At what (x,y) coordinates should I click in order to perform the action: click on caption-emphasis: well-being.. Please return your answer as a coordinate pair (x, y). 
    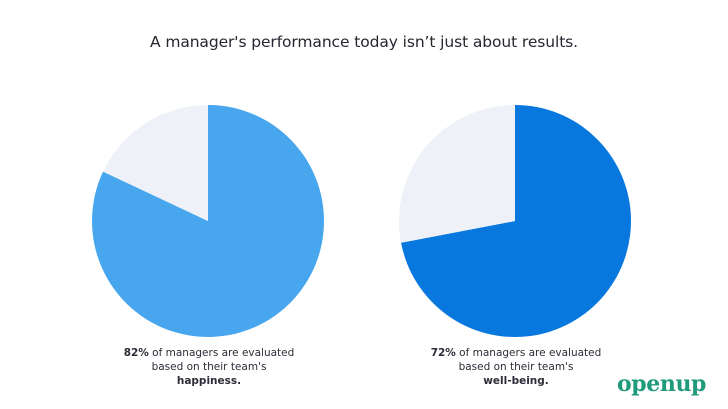
    Looking at the image, I should click on (516, 381).